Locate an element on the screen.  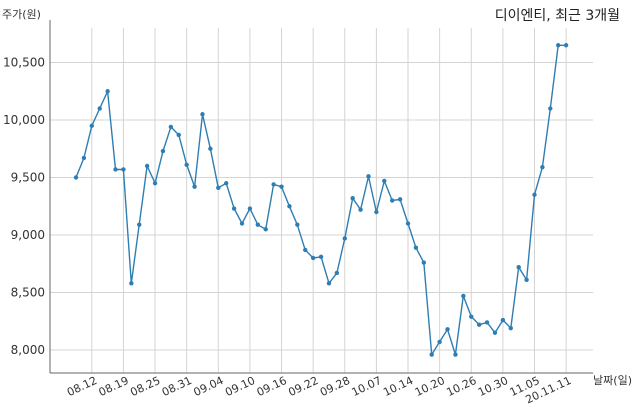
x-tick-label: 10.14 is located at coordinates (398, 386).